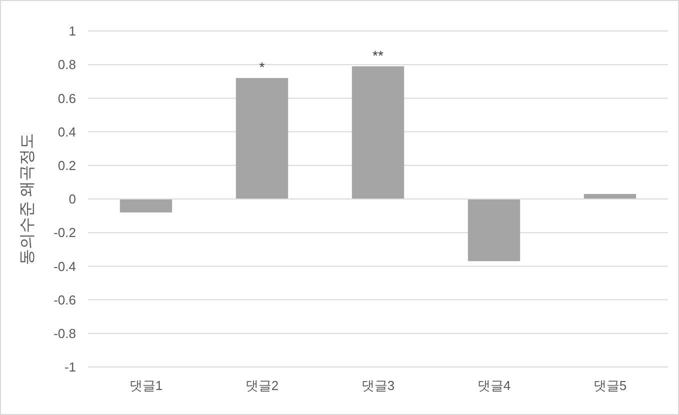 This screenshot has height=415, width=679. What do you see at coordinates (70, 367) in the screenshot?
I see `y-tick-label: -1` at bounding box center [70, 367].